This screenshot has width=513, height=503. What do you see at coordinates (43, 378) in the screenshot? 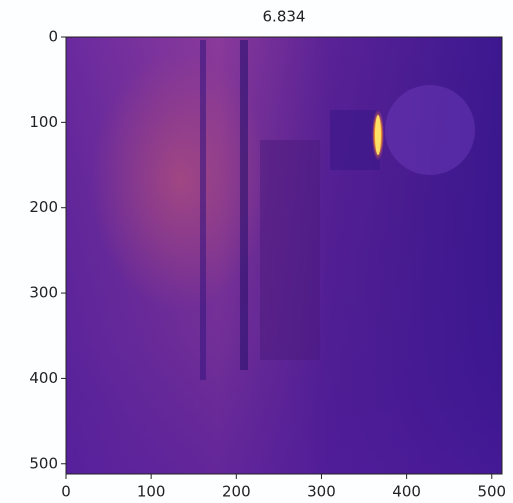
I see `y-tick-label: 400` at bounding box center [43, 378].